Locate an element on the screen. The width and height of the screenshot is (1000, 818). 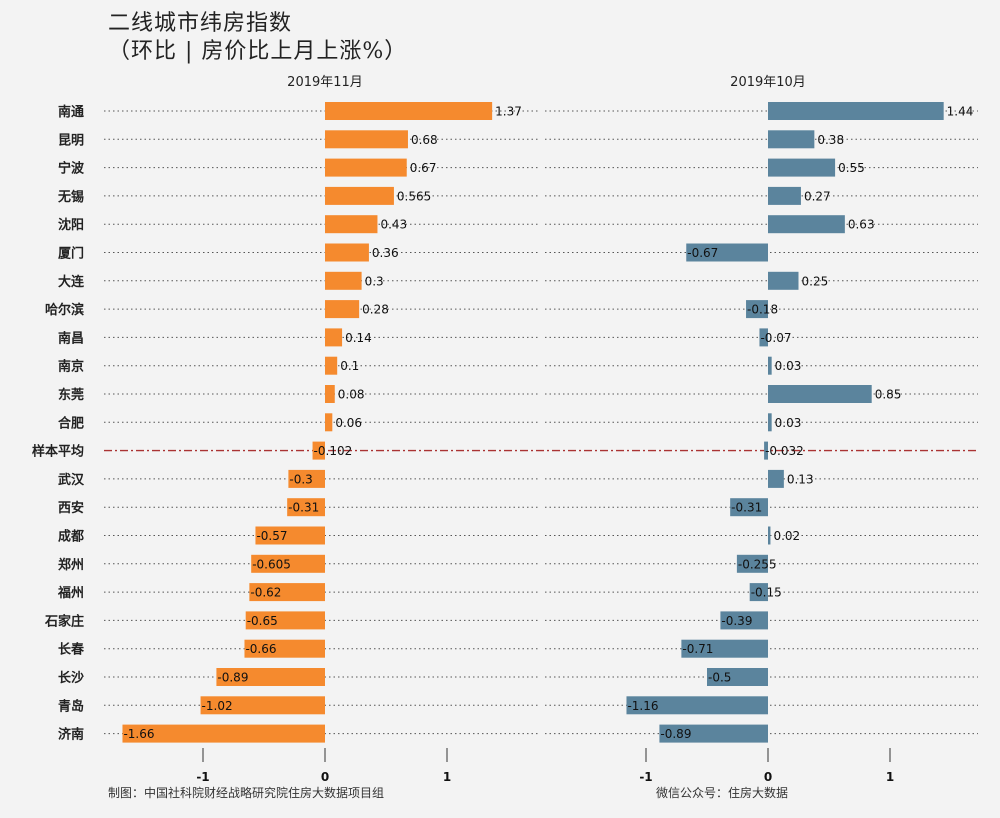
category-label: 样本平均 is located at coordinates (58, 452).